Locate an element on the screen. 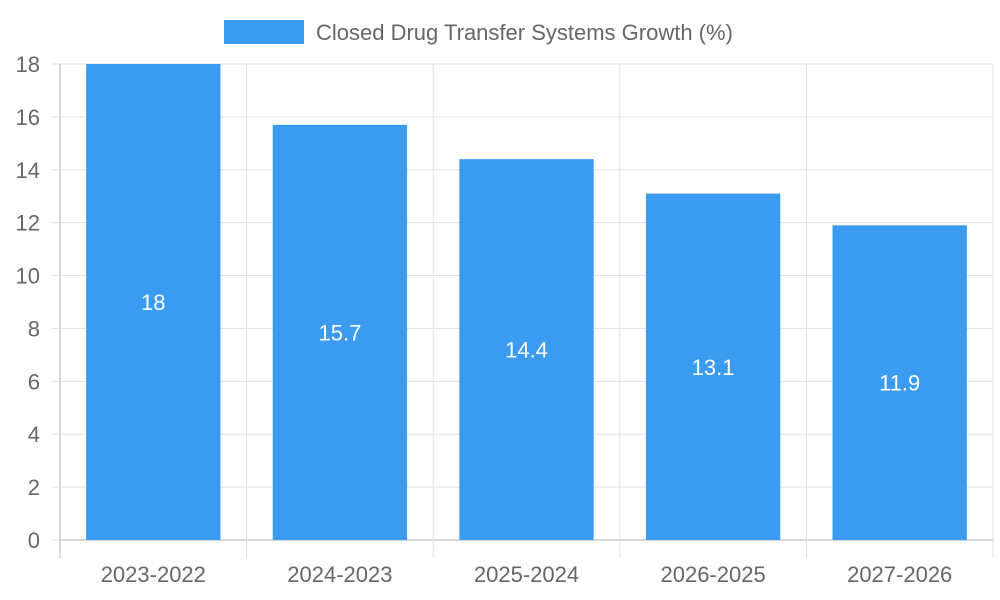 The image size is (1000, 600). y-tick-label: 0 is located at coordinates (34, 540).